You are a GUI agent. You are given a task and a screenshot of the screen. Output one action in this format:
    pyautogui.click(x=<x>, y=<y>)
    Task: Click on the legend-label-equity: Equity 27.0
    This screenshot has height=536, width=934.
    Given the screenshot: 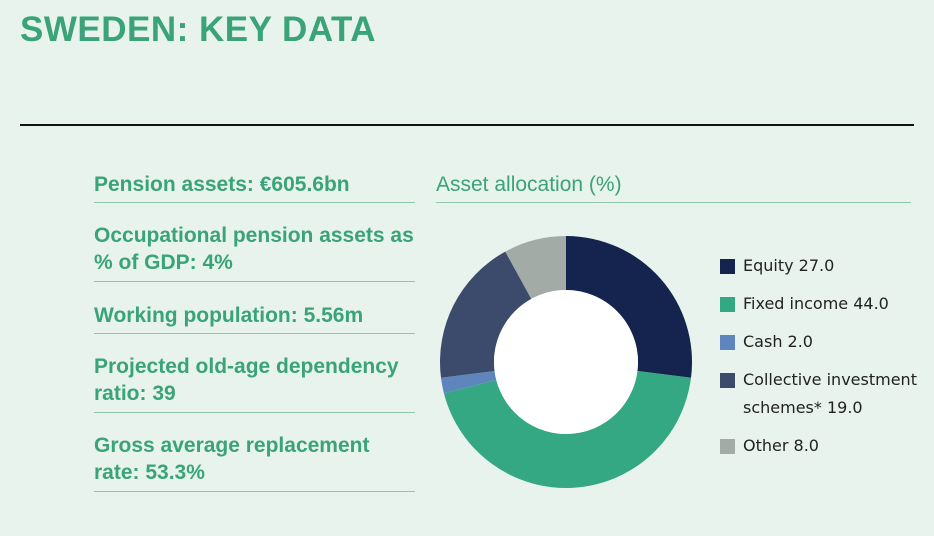 What is the action you would take?
    pyautogui.click(x=789, y=265)
    